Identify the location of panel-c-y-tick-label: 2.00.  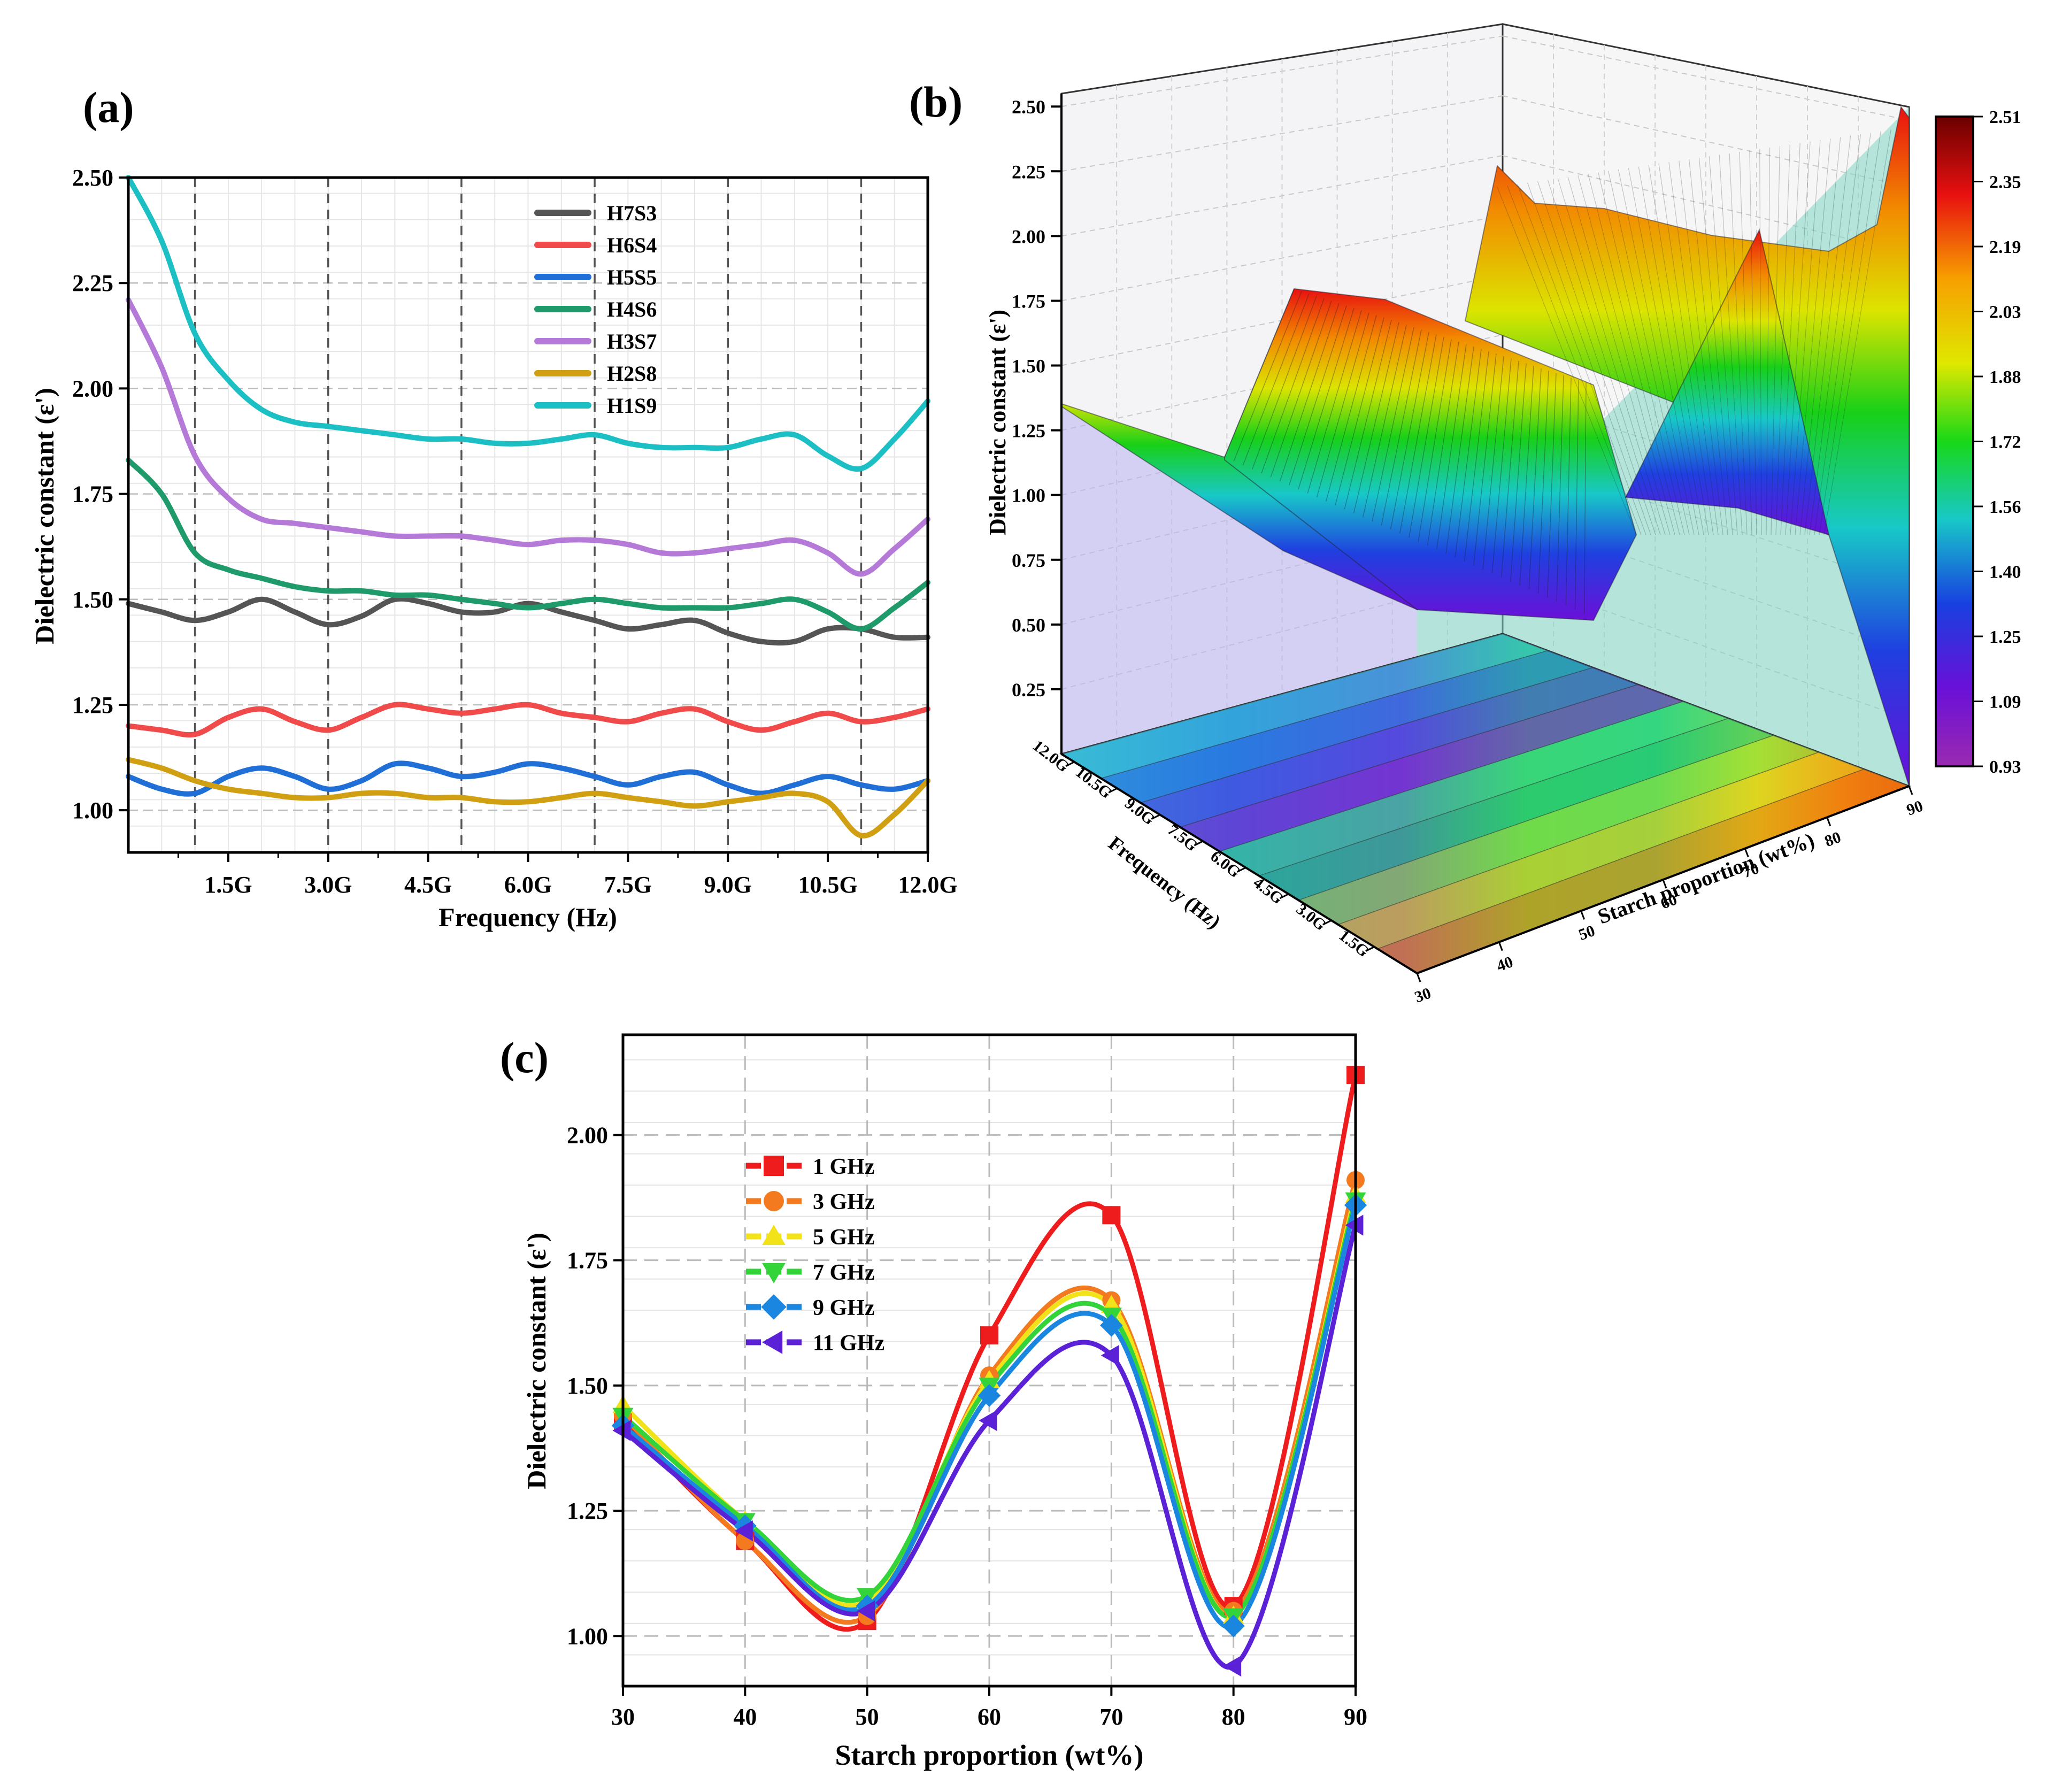
(587, 1135).